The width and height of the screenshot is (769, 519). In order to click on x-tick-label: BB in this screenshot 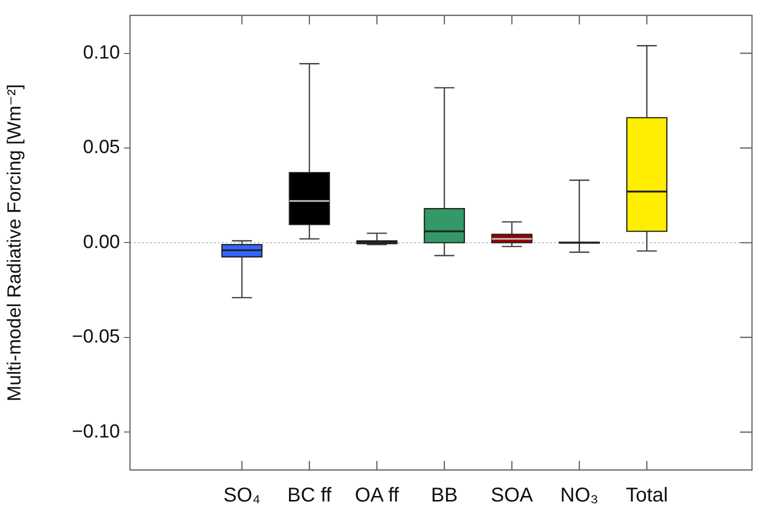, I will do `click(444, 495)`.